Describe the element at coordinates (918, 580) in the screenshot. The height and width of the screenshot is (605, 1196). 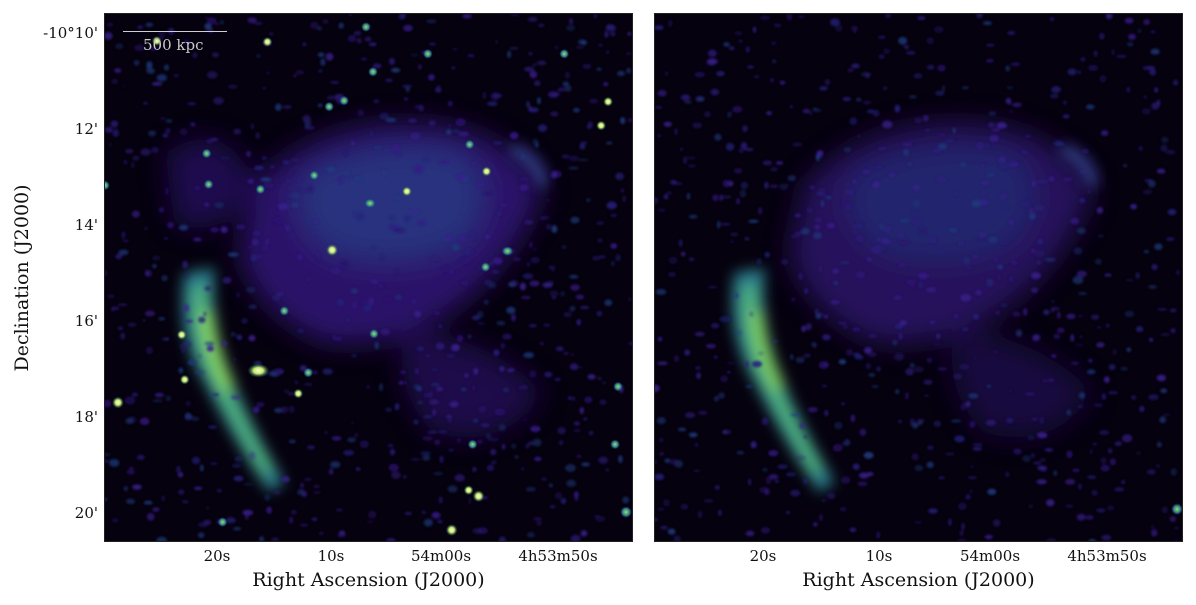
I see `x-axis-label-right: Right Ascension (J2000)` at that location.